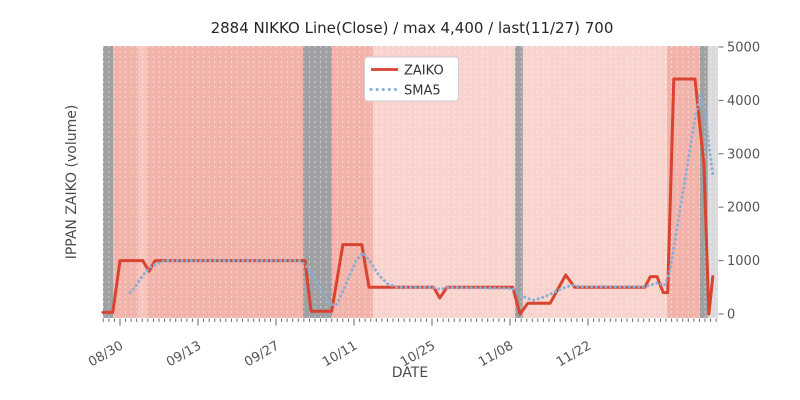  Describe the element at coordinates (496, 354) in the screenshot. I see `x-tick-label: 11/08` at that location.